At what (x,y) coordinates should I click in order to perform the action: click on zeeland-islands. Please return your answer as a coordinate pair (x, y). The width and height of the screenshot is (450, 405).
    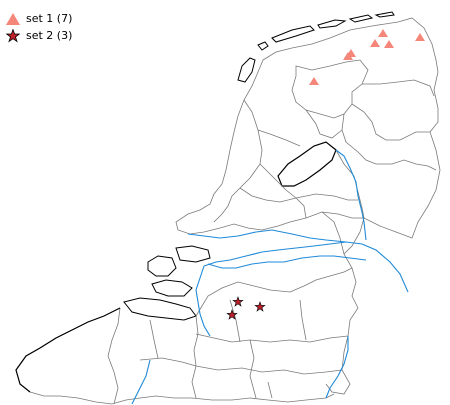
    Looking at the image, I should click on (167, 283).